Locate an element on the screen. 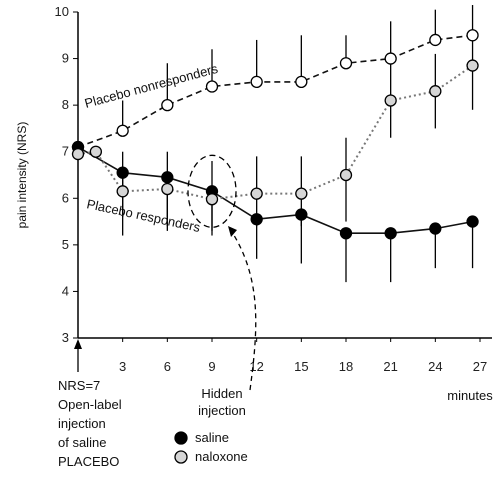  x-tick-label: 18 is located at coordinates (346, 366).